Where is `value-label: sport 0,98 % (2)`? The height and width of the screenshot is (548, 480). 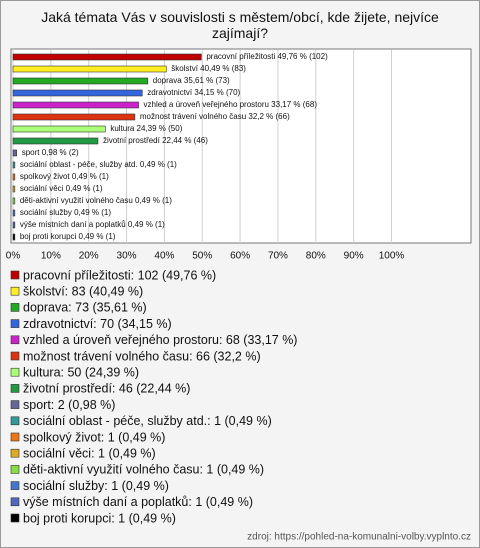
value-label: sport 0,98 % (2) is located at coordinates (50, 152).